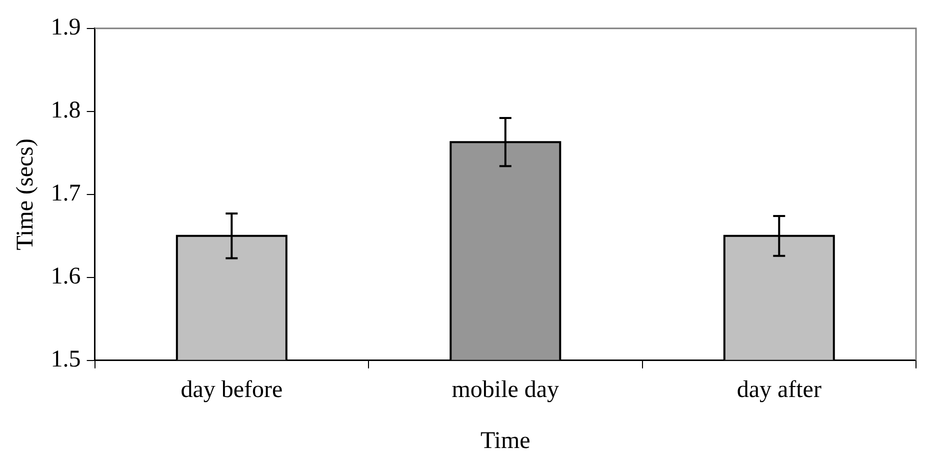 The width and height of the screenshot is (928, 468). I want to click on y-tick-label: 1.5, so click(65, 359).